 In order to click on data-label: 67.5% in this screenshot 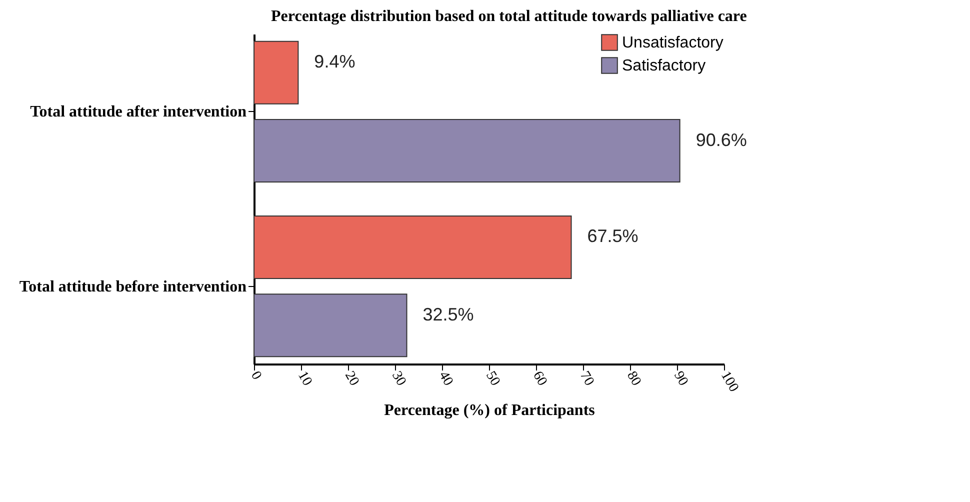, I will do `click(612, 236)`.